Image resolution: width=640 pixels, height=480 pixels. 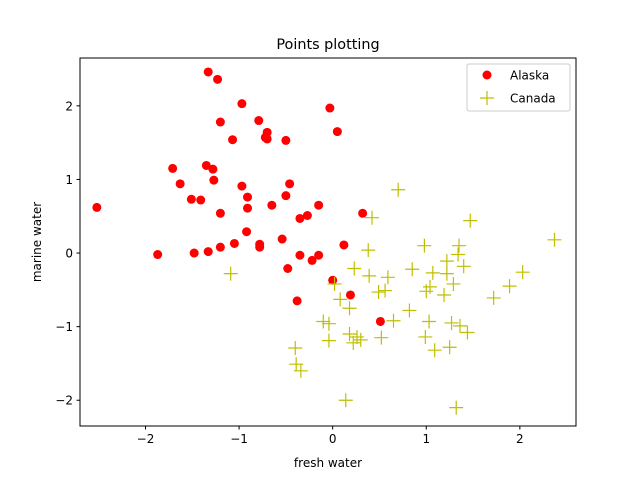 What do you see at coordinates (64, 327) in the screenshot?
I see `y-tick-label: −1` at bounding box center [64, 327].